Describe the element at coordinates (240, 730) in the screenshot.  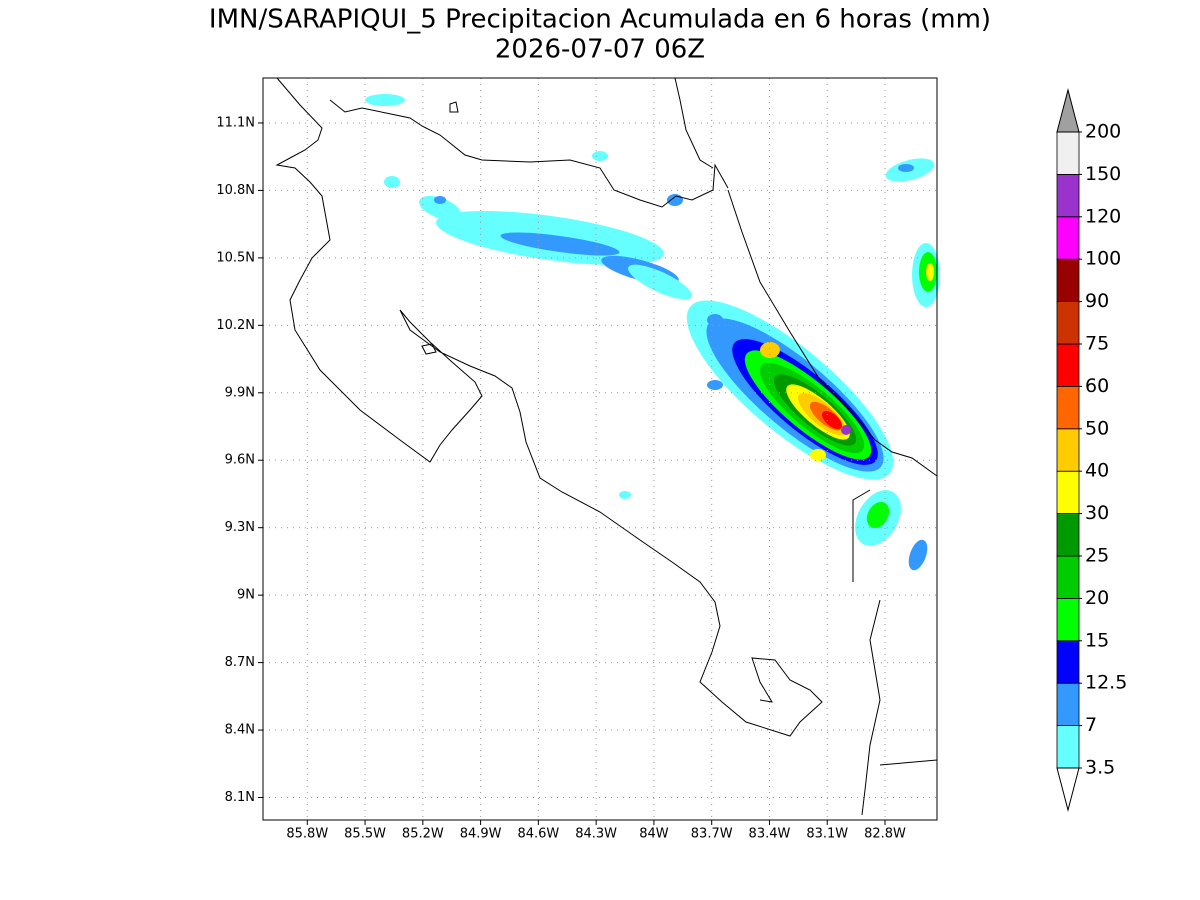
I see `y-tick-label: 8.4N` at that location.